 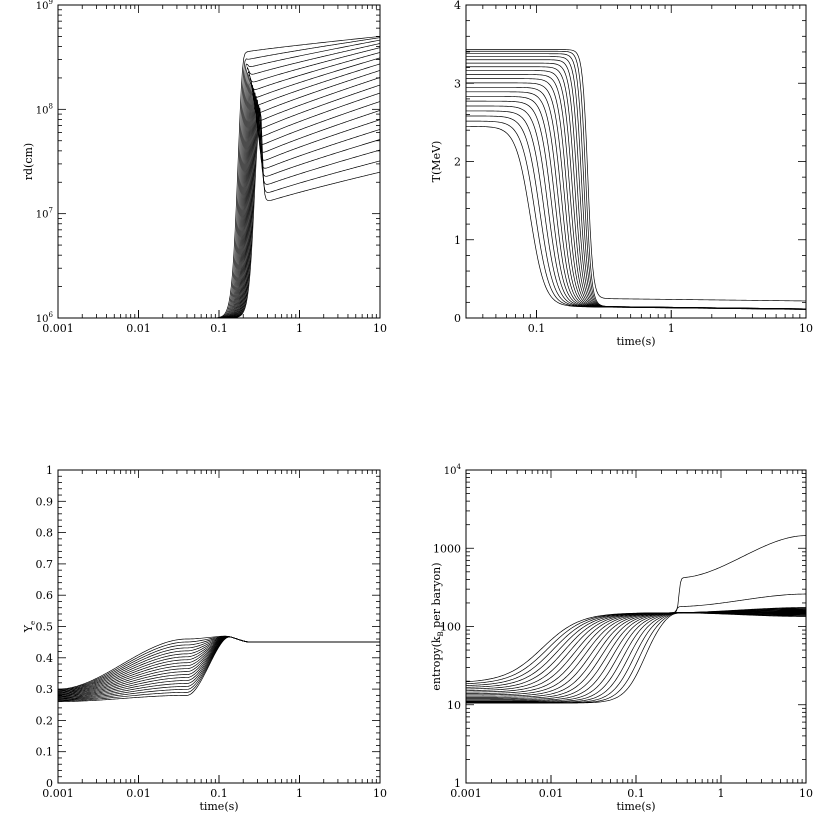 What do you see at coordinates (457, 240) in the screenshot?
I see `T-ytick-label: 1` at bounding box center [457, 240].